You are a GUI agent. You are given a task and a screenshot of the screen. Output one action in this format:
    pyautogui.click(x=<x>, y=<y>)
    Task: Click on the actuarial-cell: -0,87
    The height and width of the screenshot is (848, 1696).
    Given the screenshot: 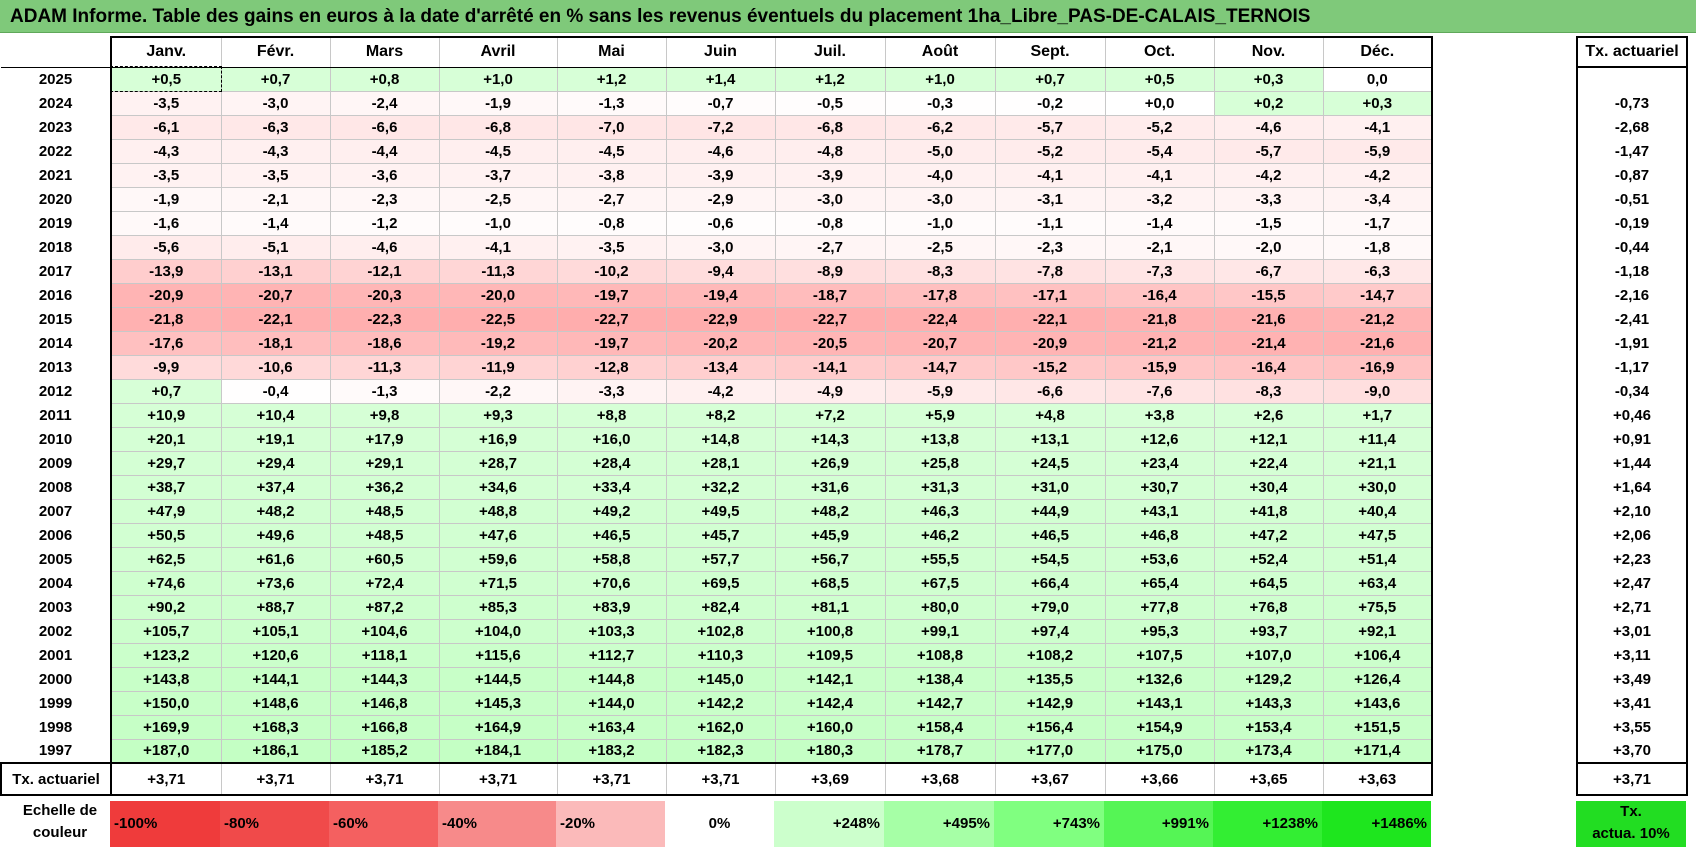 What is the action you would take?
    pyautogui.click(x=1632, y=175)
    